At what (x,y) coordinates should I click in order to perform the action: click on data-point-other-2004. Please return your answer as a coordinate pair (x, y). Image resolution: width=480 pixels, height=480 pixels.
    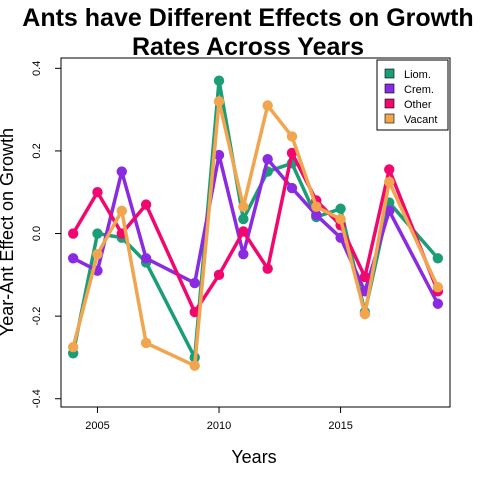
    Looking at the image, I should click on (73, 233).